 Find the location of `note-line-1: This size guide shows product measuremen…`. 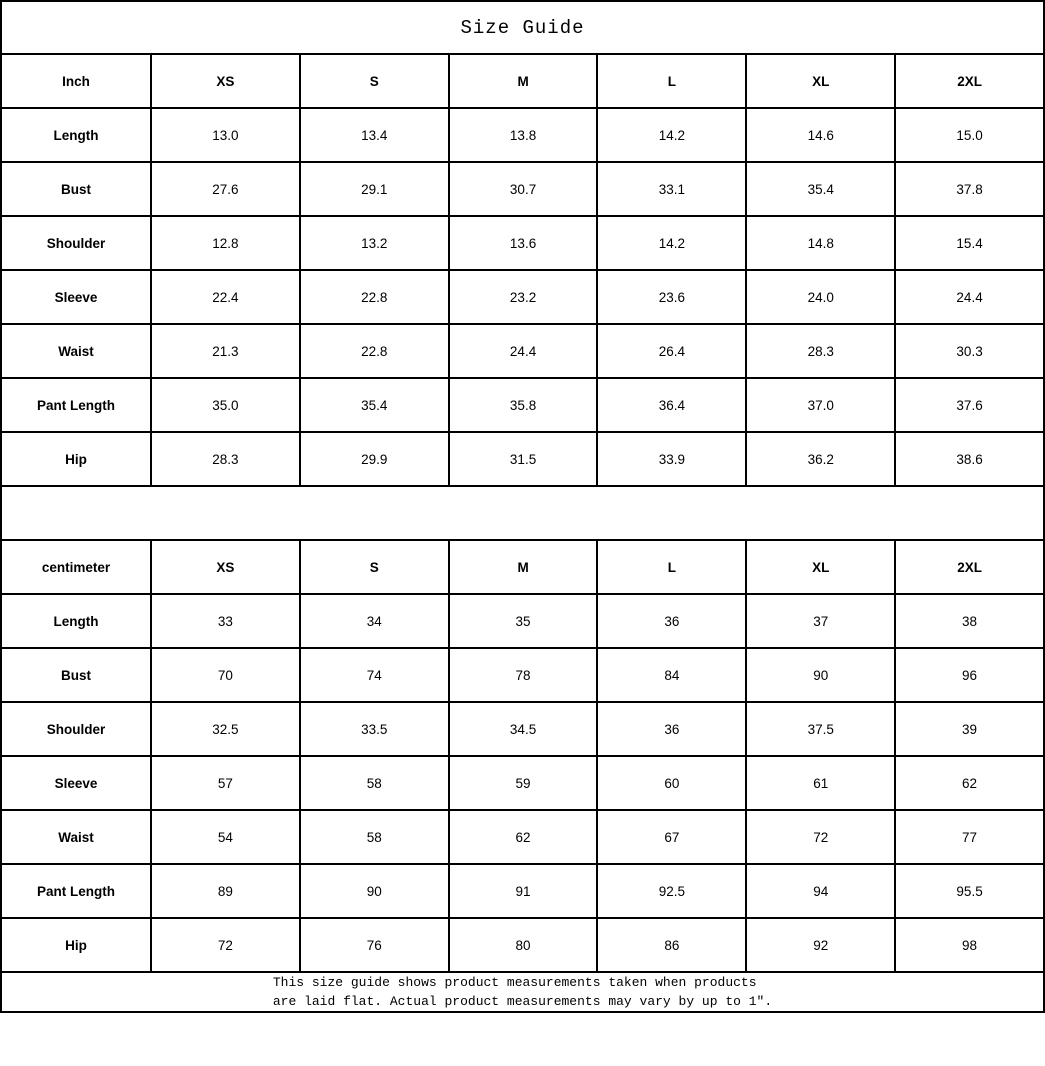

note-line-1: This size guide shows product measuremen… is located at coordinates (514, 982).